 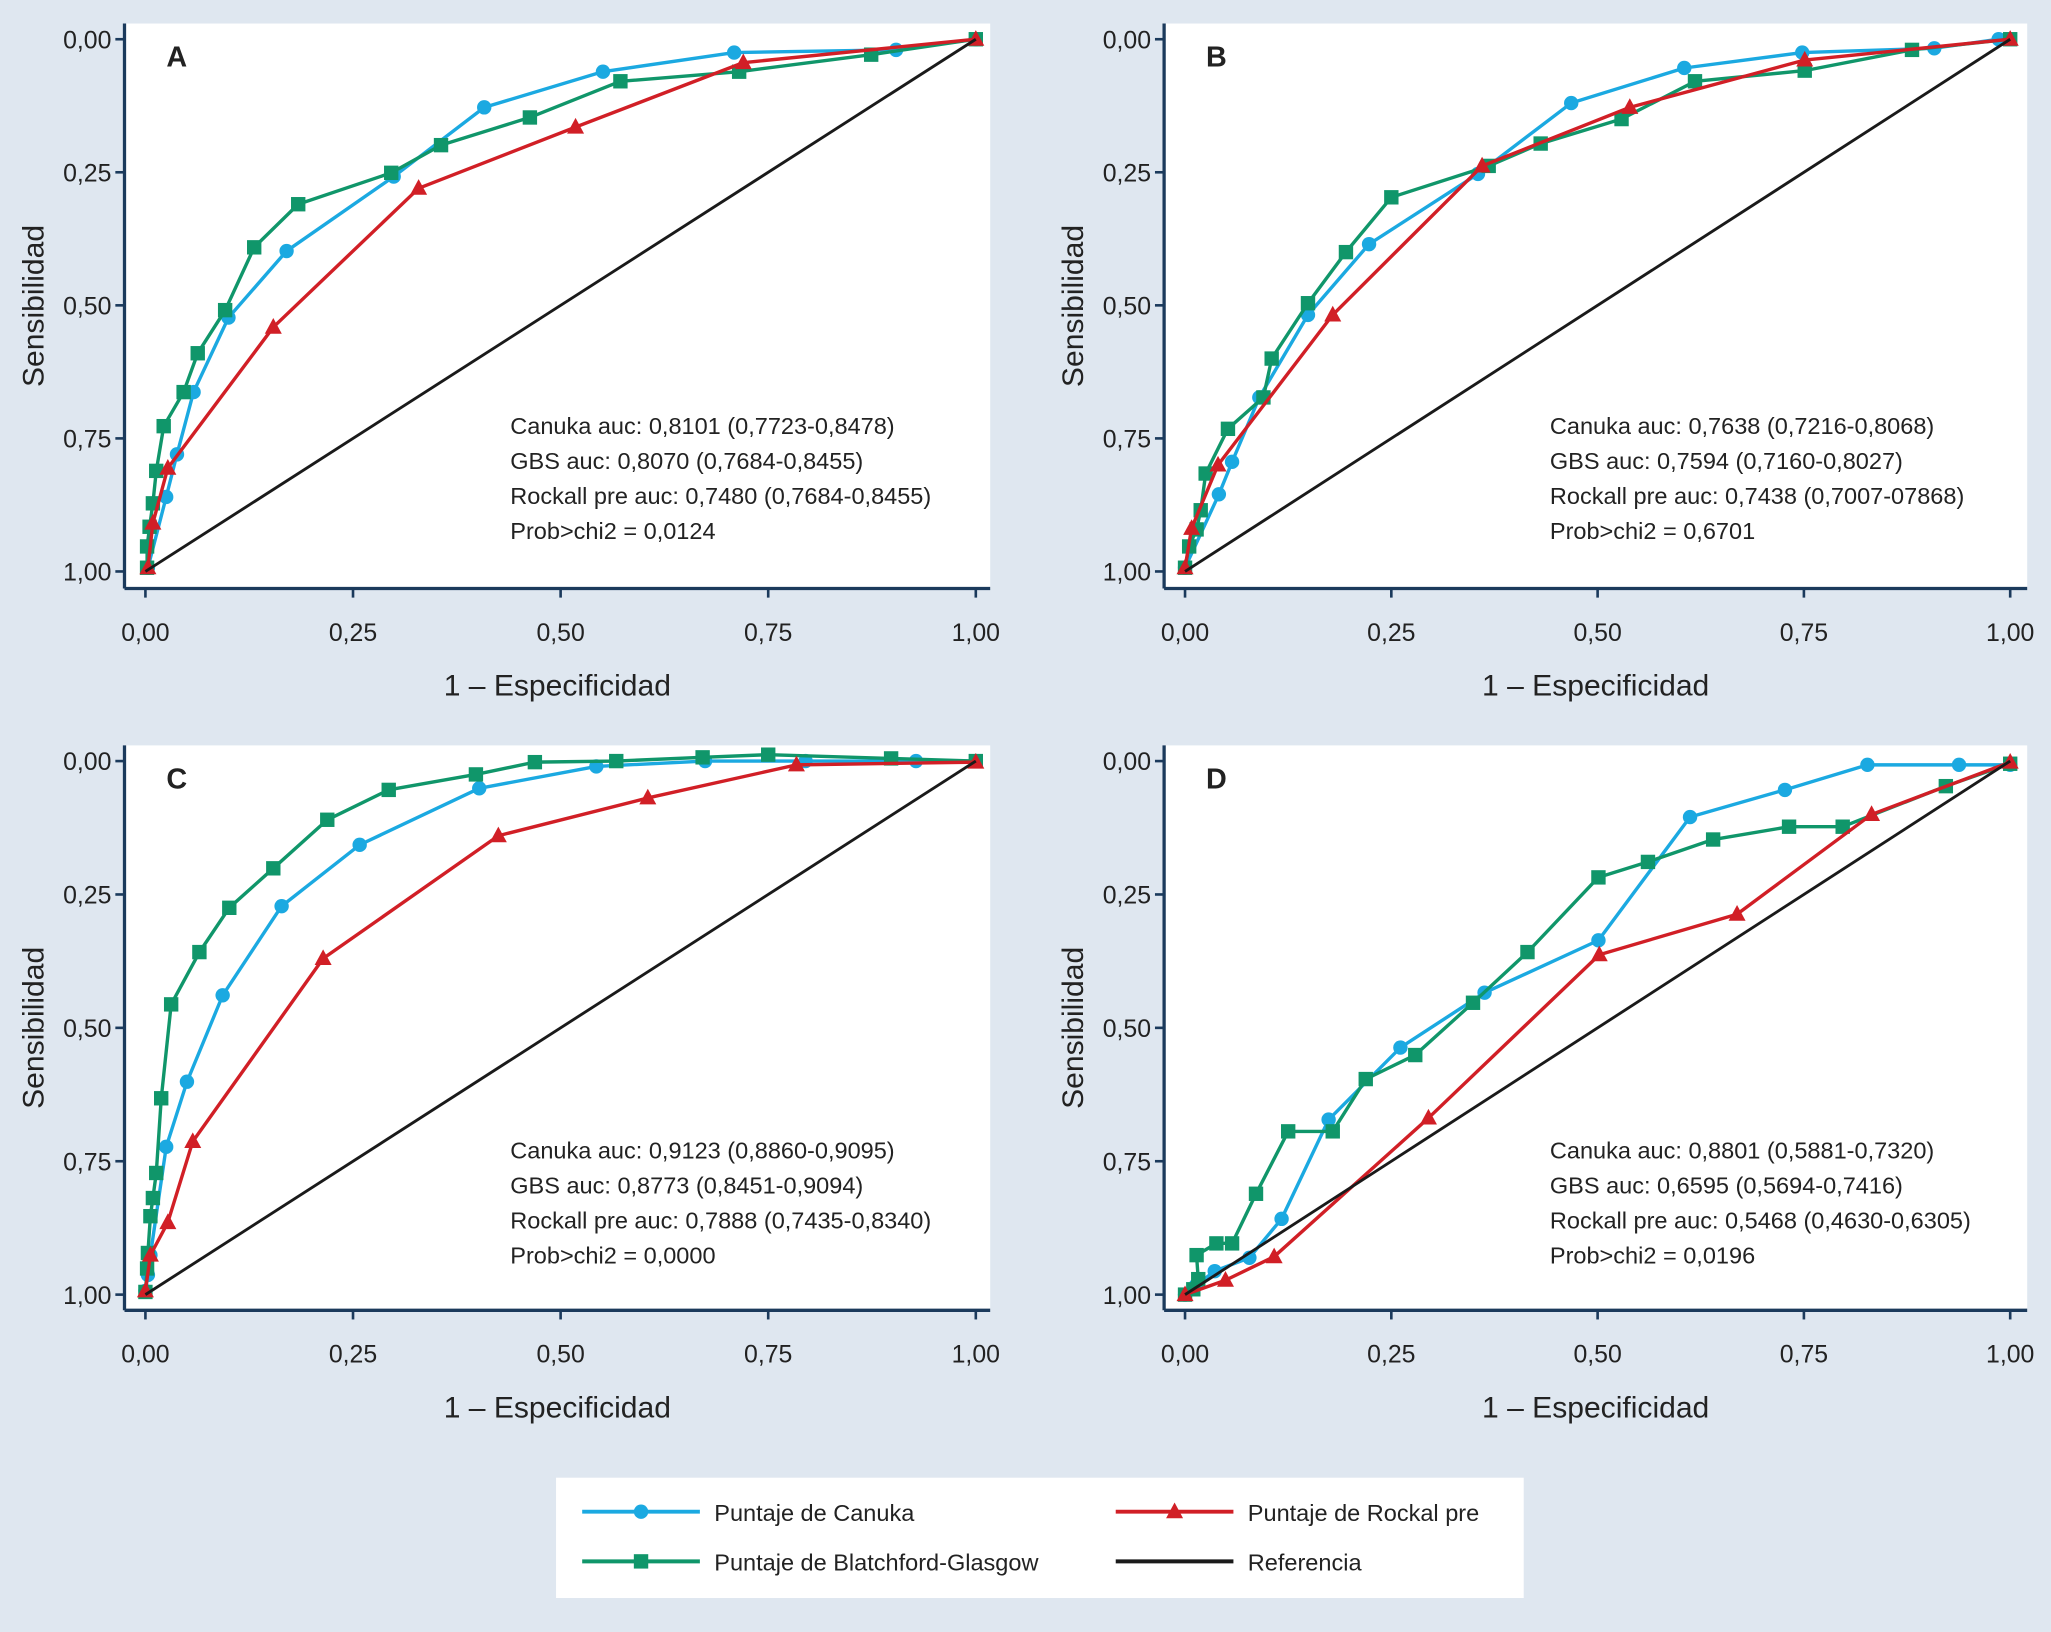 What do you see at coordinates (1216, 58) in the screenshot?
I see `panel-letter: B` at bounding box center [1216, 58].